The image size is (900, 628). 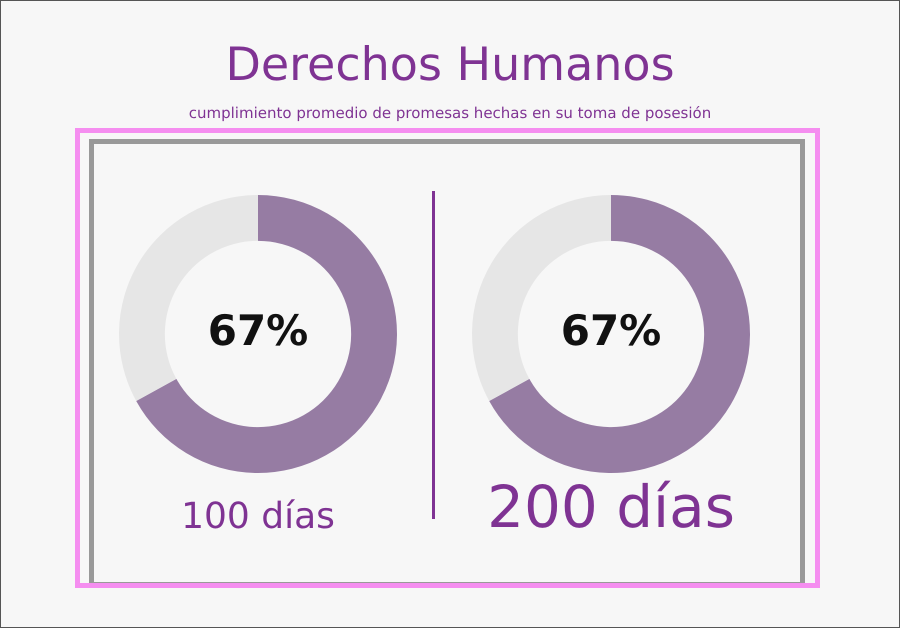 I want to click on text: 200 días, so click(x=611, y=507).